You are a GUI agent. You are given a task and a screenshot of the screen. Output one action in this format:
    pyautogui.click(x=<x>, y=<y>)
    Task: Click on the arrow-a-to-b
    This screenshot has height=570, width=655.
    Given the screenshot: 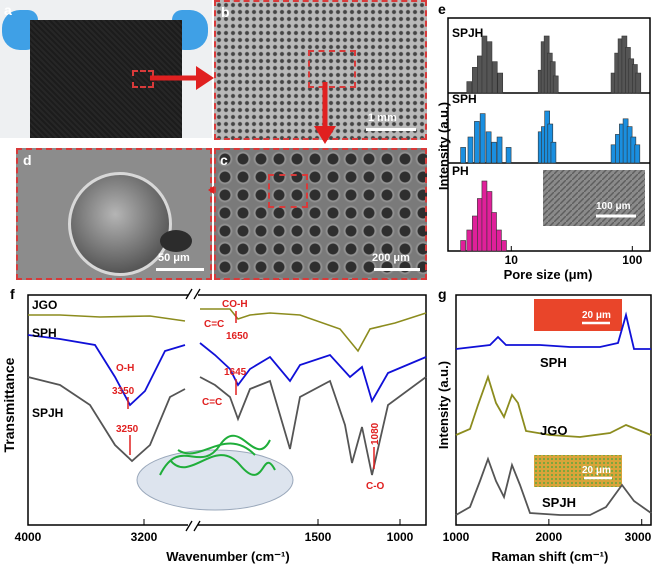 What is the action you would take?
    pyautogui.click(x=182, y=78)
    